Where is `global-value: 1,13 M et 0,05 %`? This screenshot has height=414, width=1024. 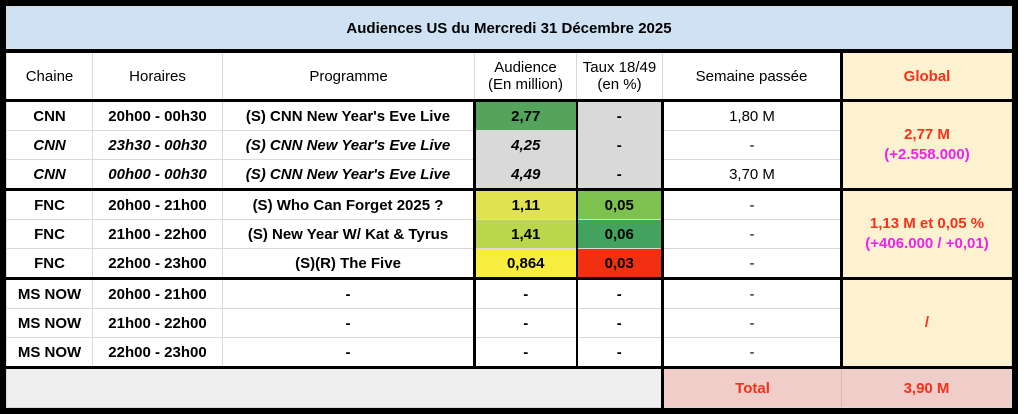 global-value: 1,13 M et 0,05 % is located at coordinates (927, 223).